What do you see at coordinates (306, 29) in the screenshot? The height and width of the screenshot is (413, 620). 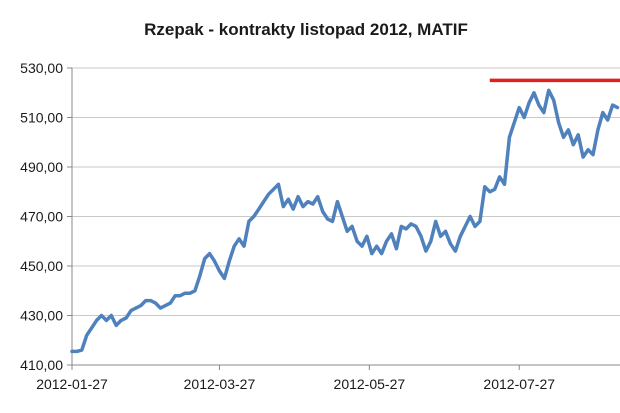 I see `chart-title: Rzepak - kontrakty listopad 2012, MATIF` at bounding box center [306, 29].